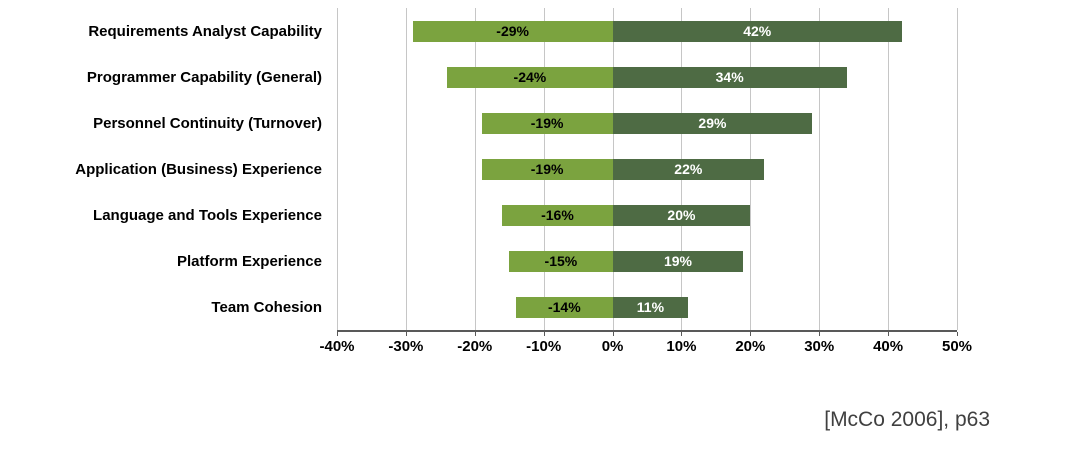  I want to click on category-label: Requirements Analyst Capability, so click(205, 31).